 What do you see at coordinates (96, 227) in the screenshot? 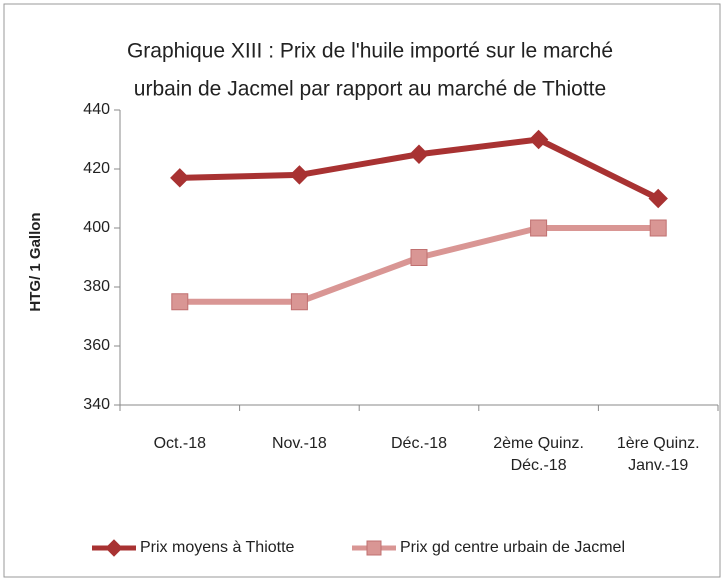
I see `y-tick-label: 400` at bounding box center [96, 227].